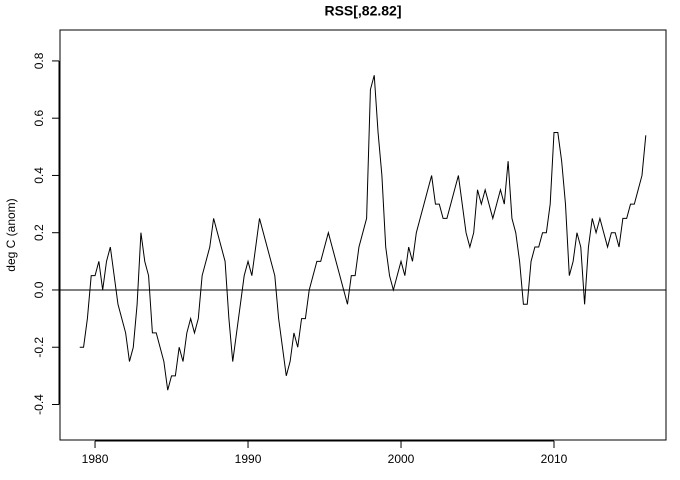  I want to click on y-axis-label: deg C (anom), so click(11, 234).